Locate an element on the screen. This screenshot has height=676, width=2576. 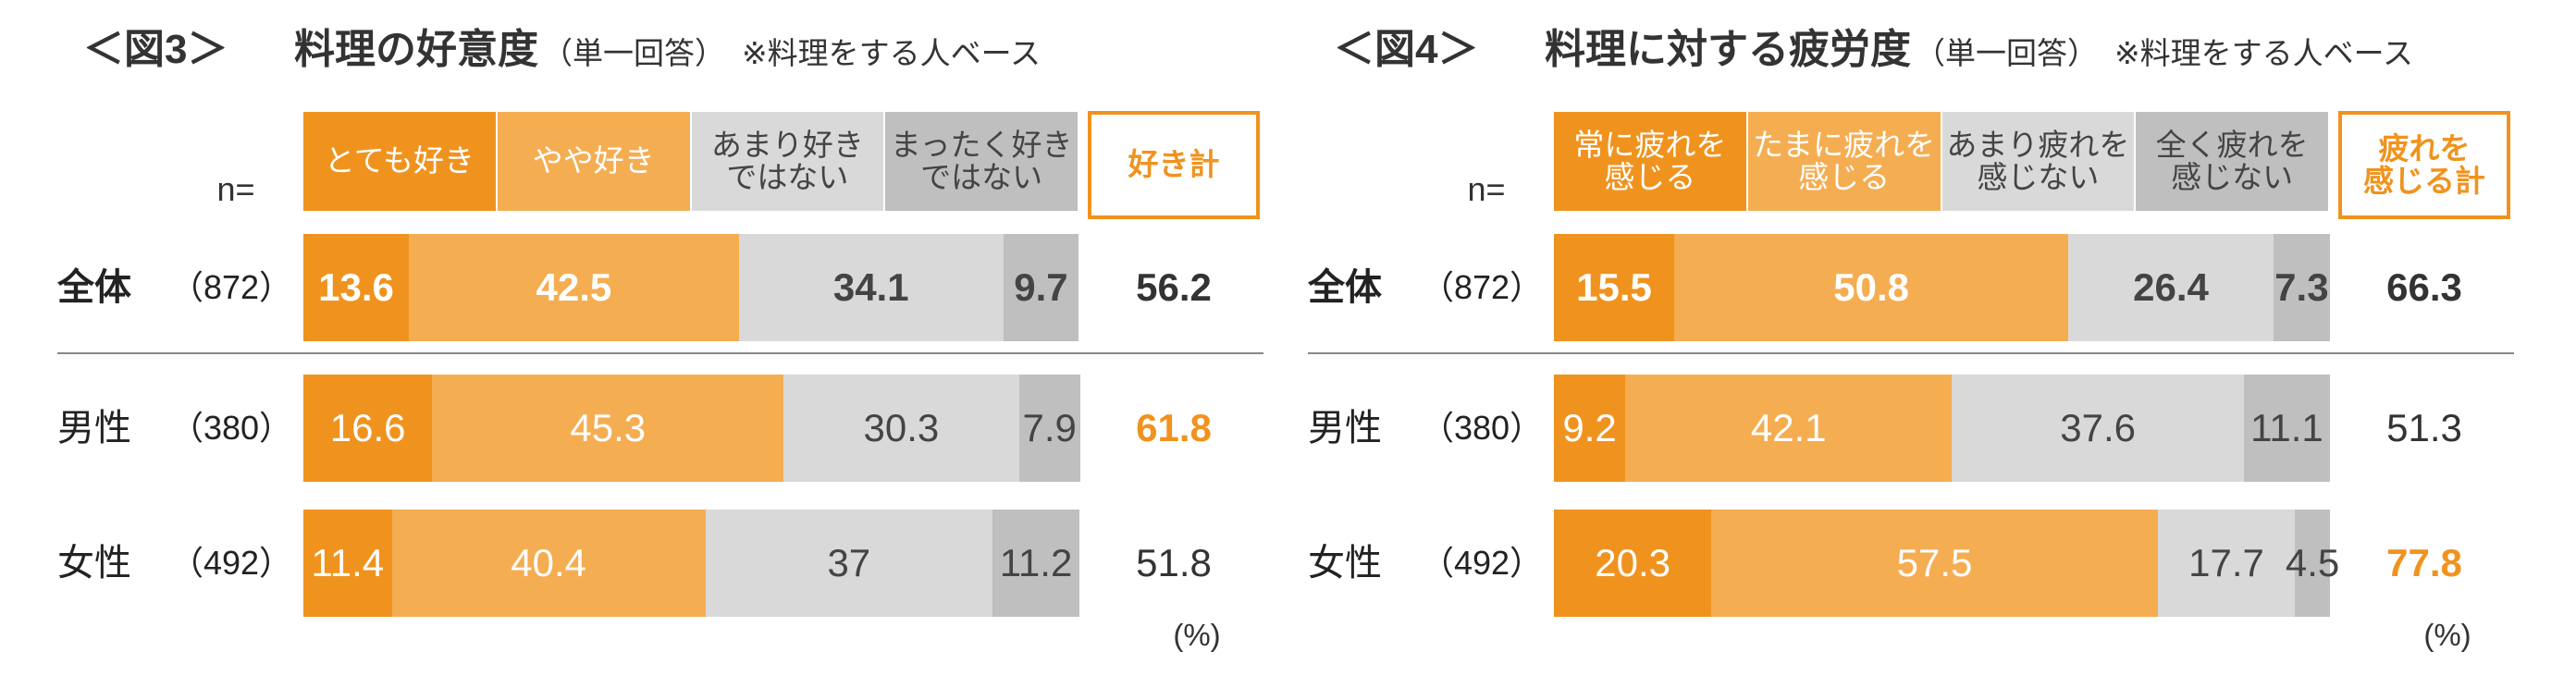
value-label: 20.3 is located at coordinates (1633, 562).